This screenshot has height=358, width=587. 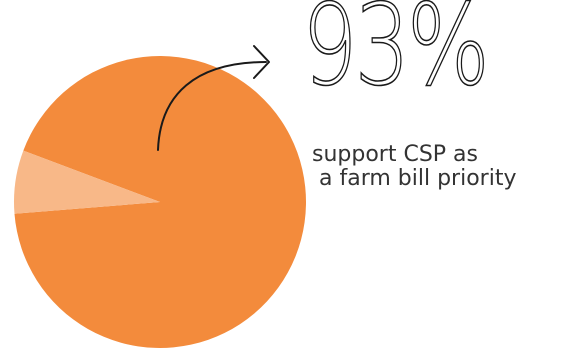 I want to click on stat-caption: support CSP as a farm bill priority, so click(x=414, y=167).